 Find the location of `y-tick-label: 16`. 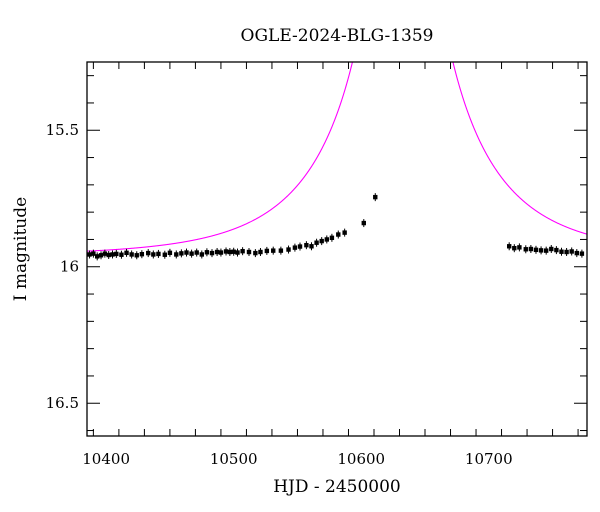

y-tick-label: 16 is located at coordinates (69, 267).